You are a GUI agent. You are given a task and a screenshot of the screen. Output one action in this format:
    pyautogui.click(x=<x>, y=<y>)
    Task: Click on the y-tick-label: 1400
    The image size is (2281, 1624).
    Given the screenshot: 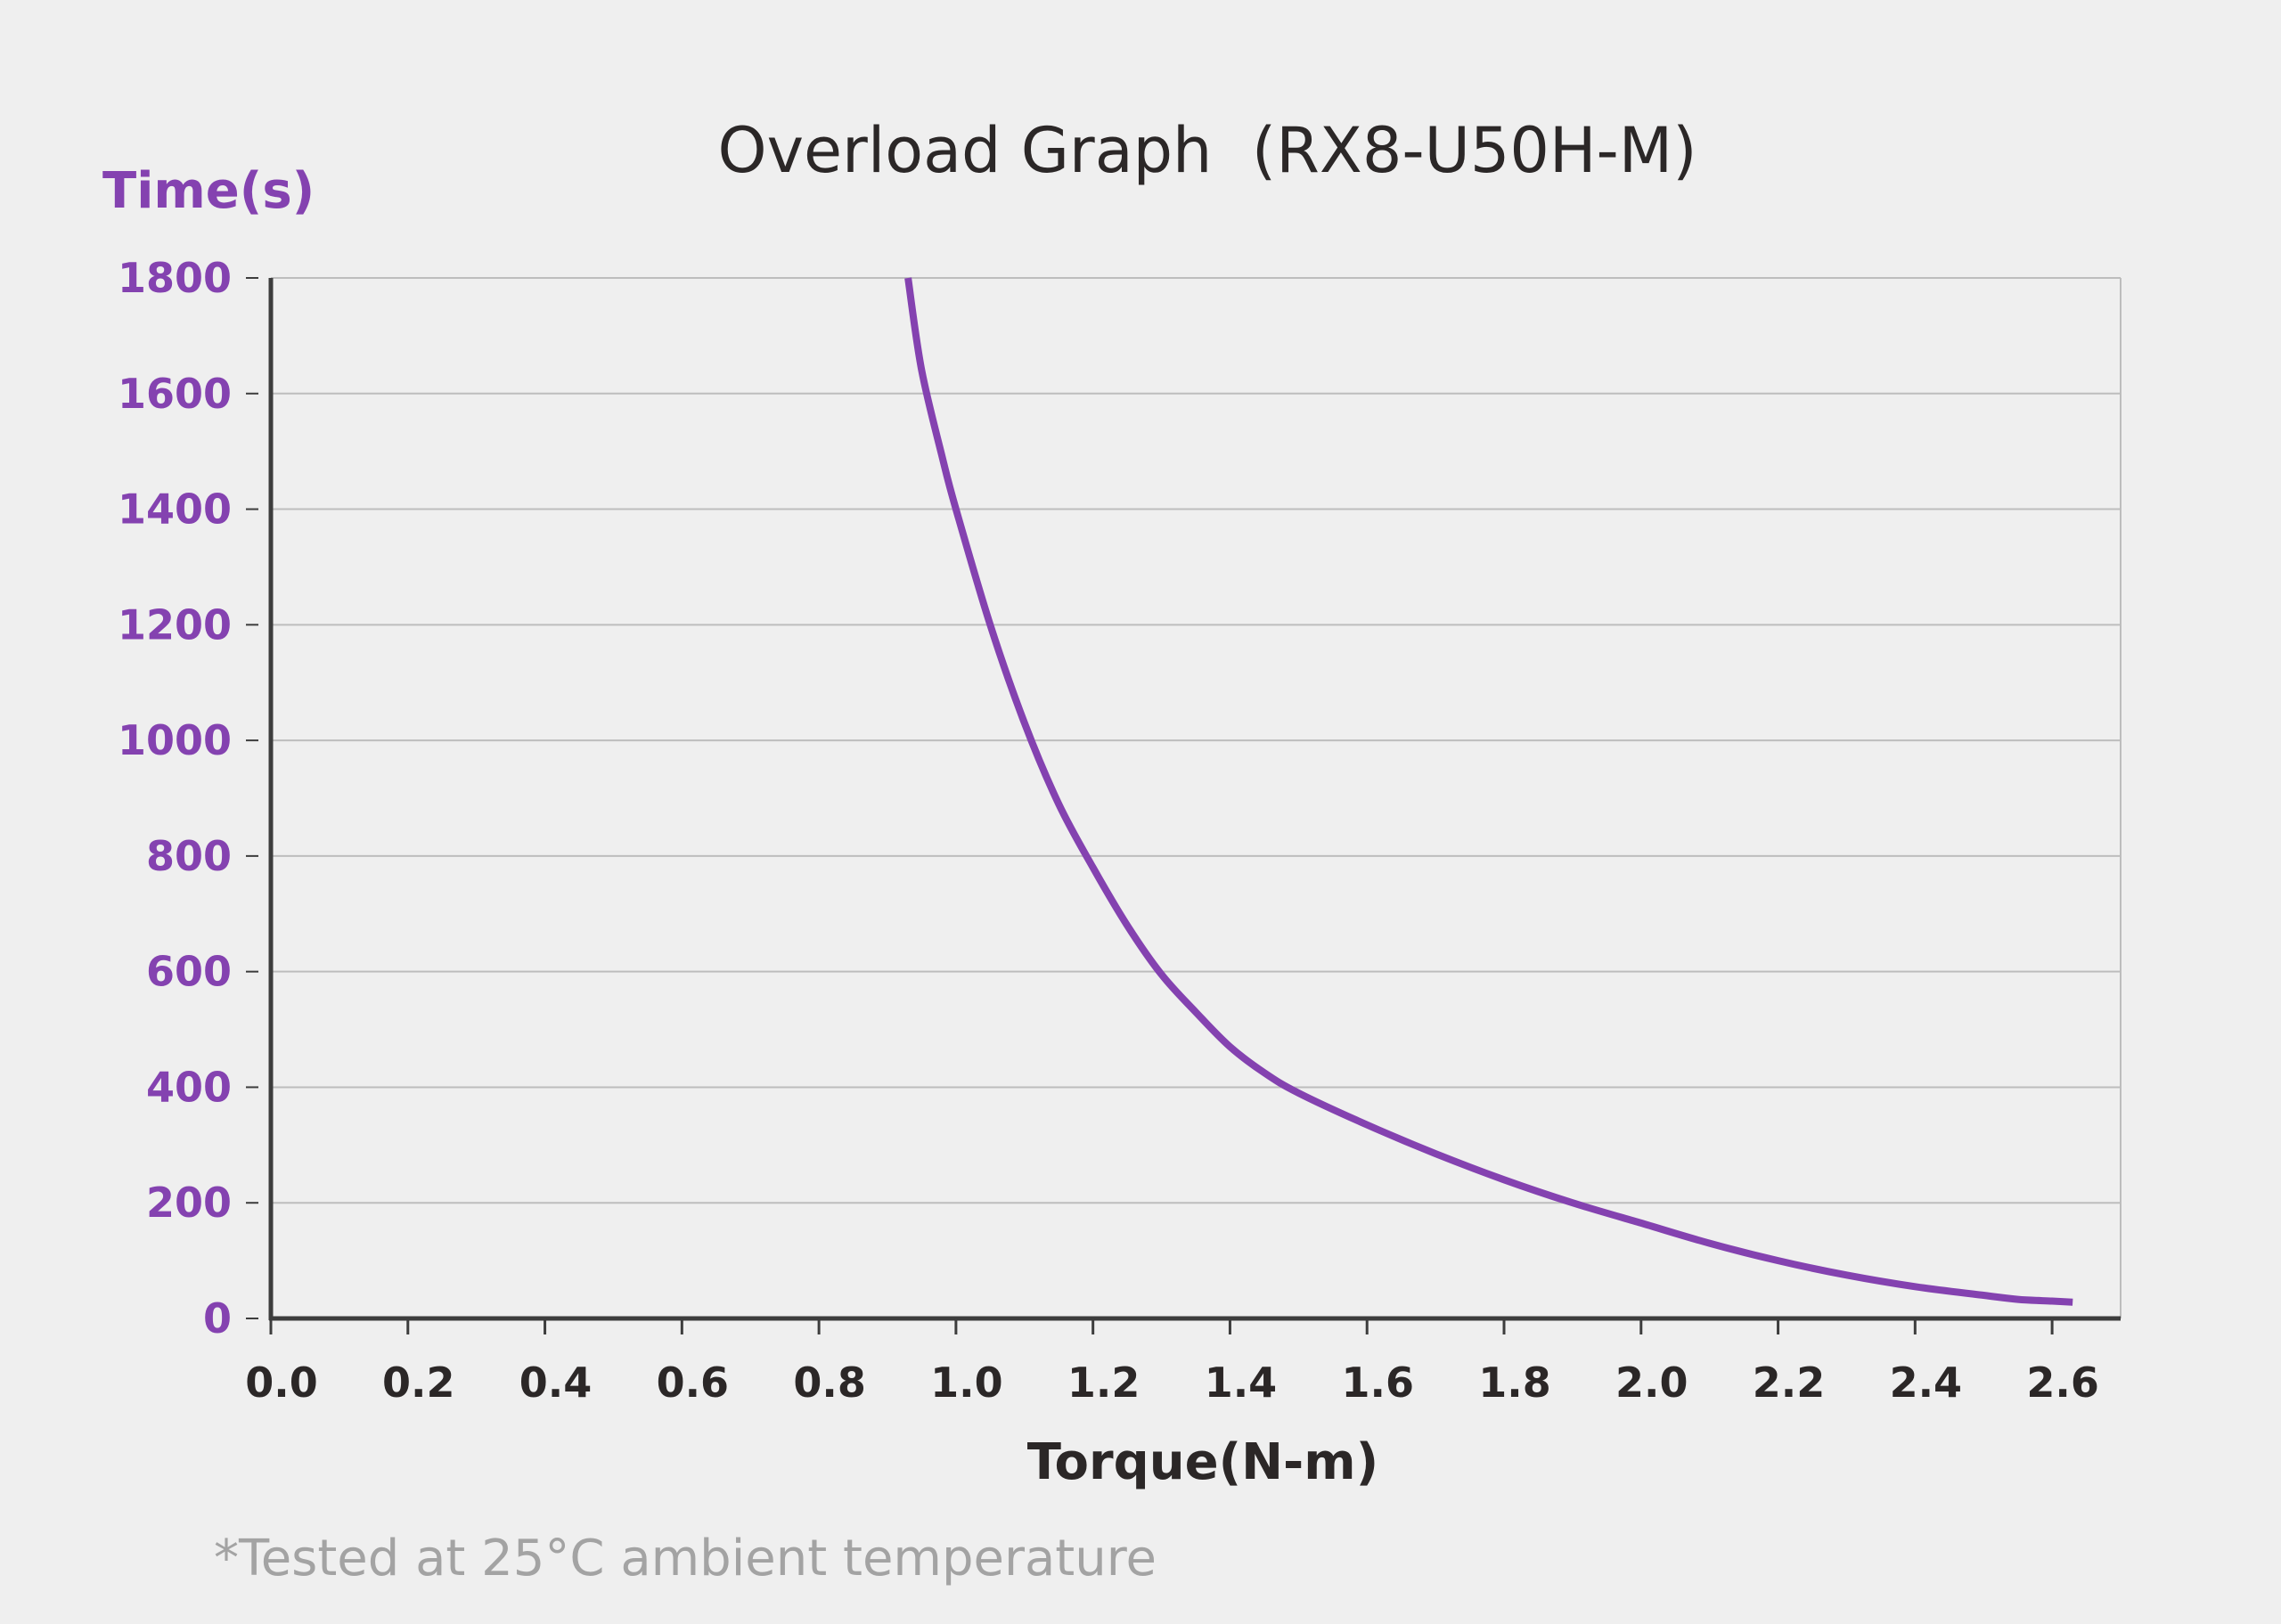 What is the action you would take?
    pyautogui.click(x=175, y=510)
    